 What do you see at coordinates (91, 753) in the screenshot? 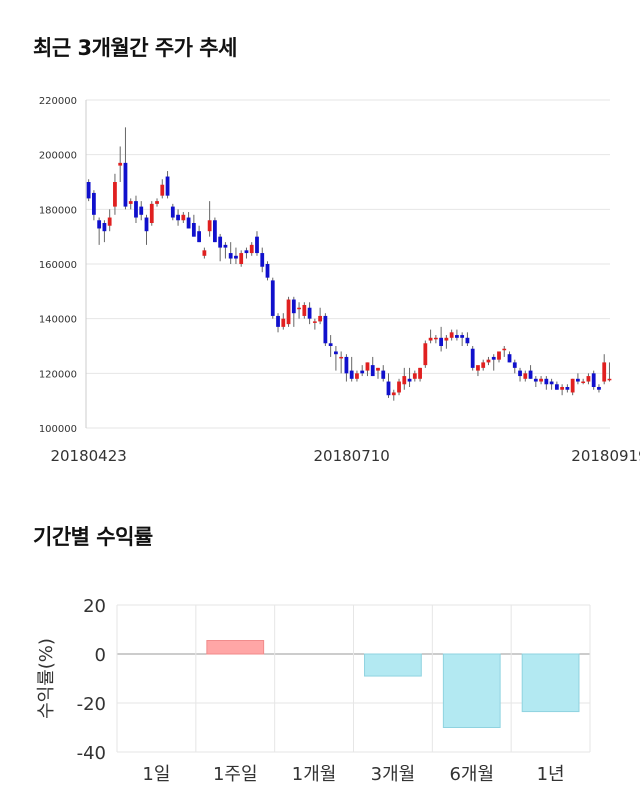
I see `bar-y-tick-label: -40` at bounding box center [91, 753].